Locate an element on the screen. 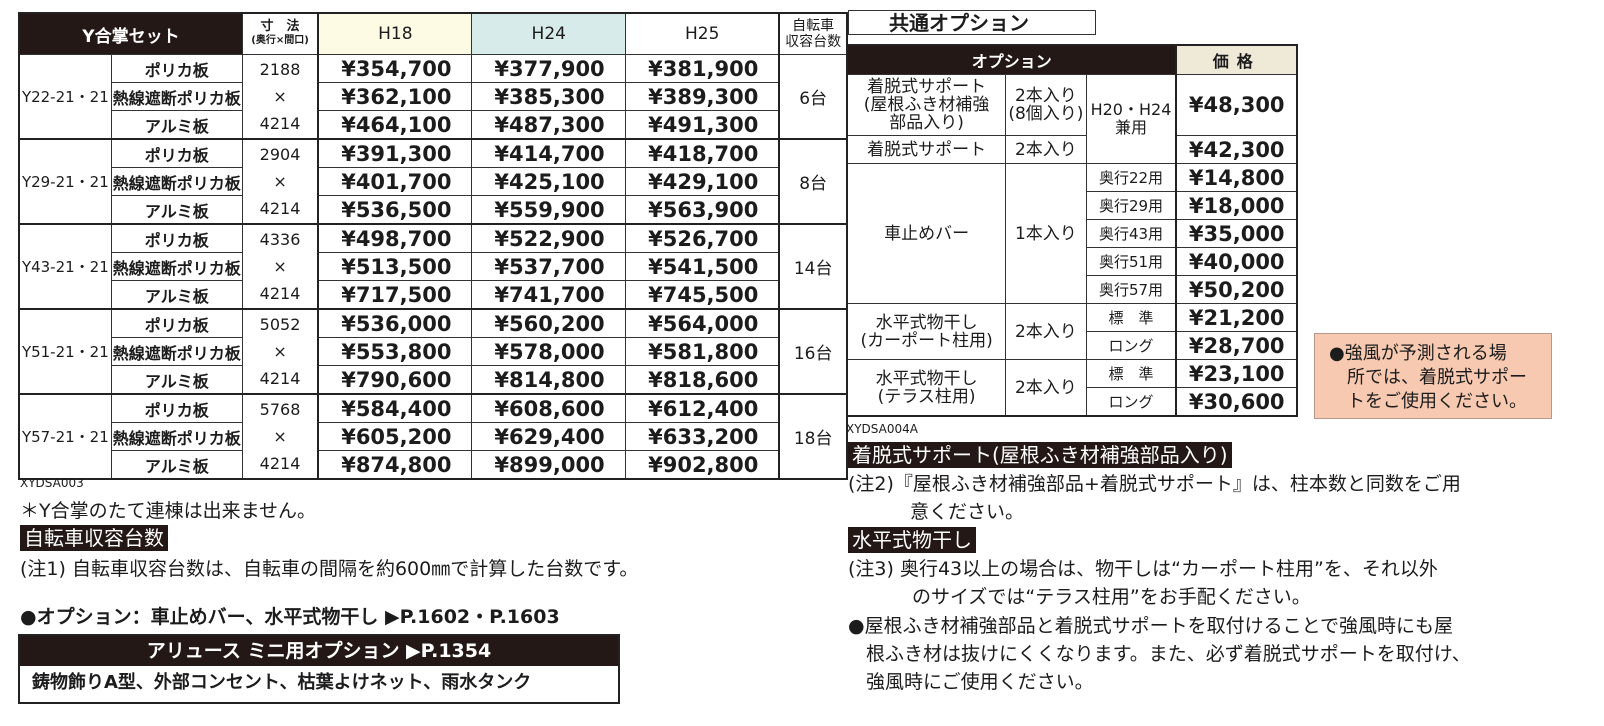  option-dryer: 水平式物干し (カーポート柱用) is located at coordinates (926, 331).